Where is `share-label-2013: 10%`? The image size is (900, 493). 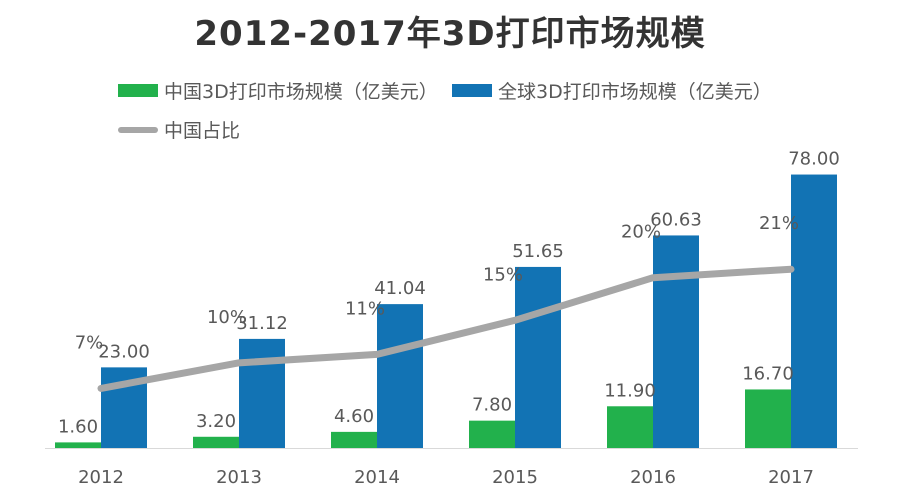 share-label-2013: 10% is located at coordinates (227, 317).